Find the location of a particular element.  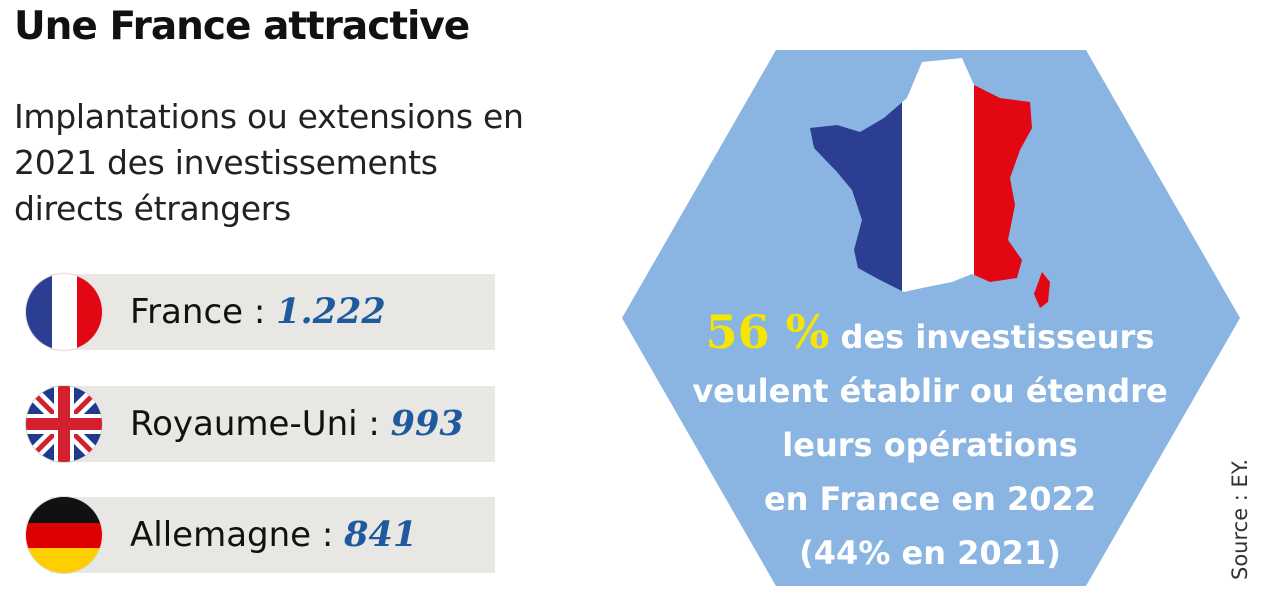

country-row-uk: Royaume-Uni : 993 is located at coordinates (260, 424).